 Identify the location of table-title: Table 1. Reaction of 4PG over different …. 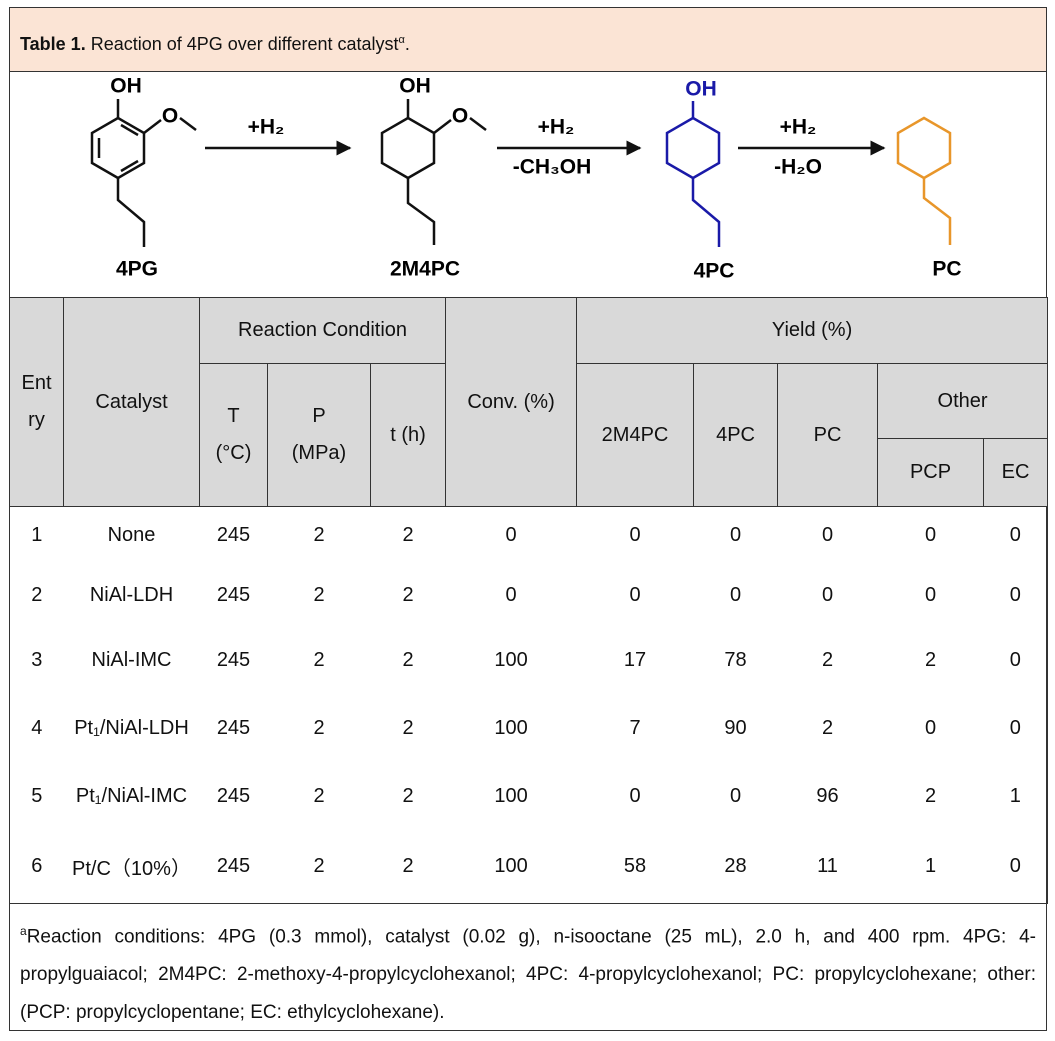
(528, 40).